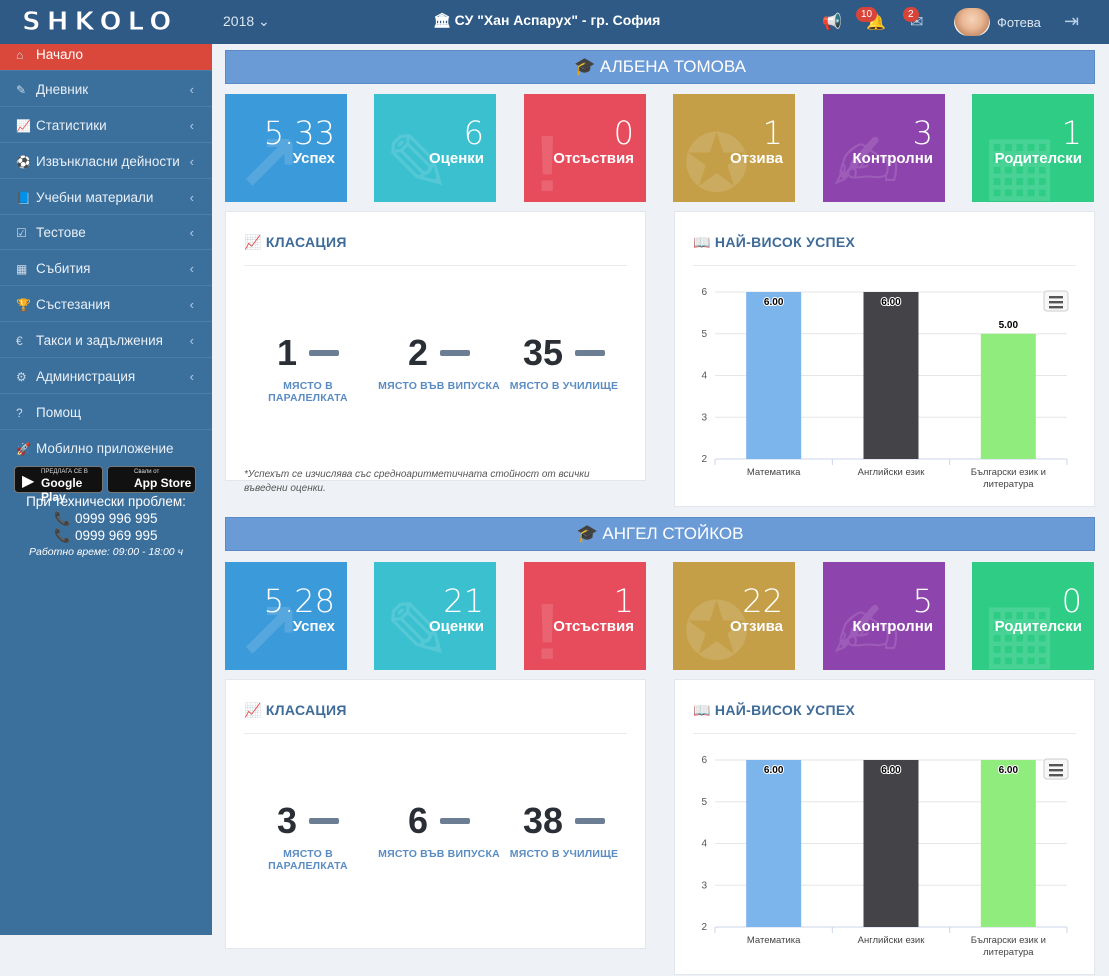  I want to click on sidebar-item-label: Учебни материали, so click(95, 197).